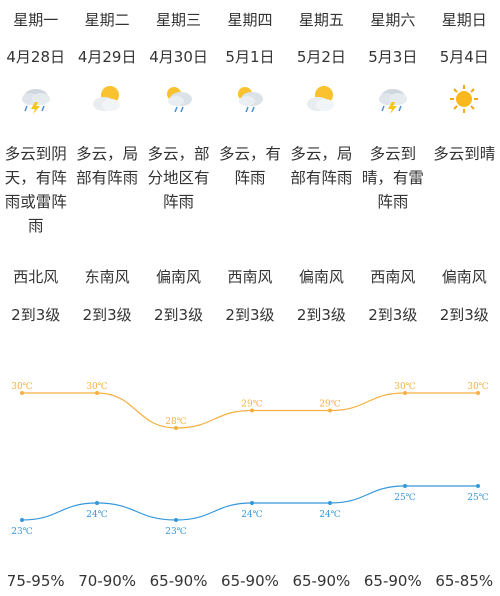 This screenshot has width=500, height=596. What do you see at coordinates (321, 298) in the screenshot?
I see `day-column: 星期五 5月2日多云，局部有阵雨偏南风 2到3级 65-90%` at bounding box center [321, 298].